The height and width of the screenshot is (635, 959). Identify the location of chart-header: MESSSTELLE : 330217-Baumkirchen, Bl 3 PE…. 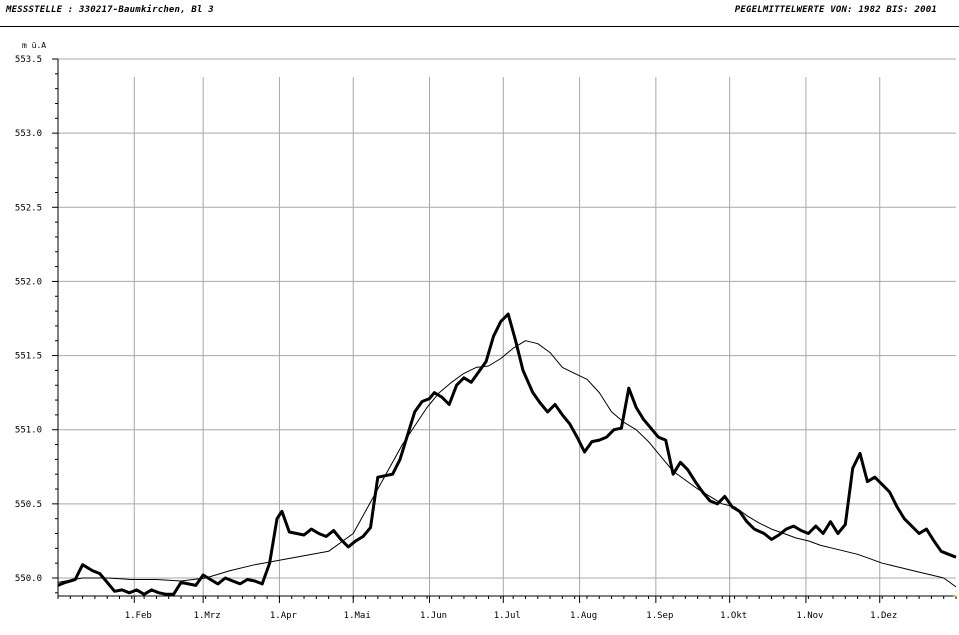
(479, 13).